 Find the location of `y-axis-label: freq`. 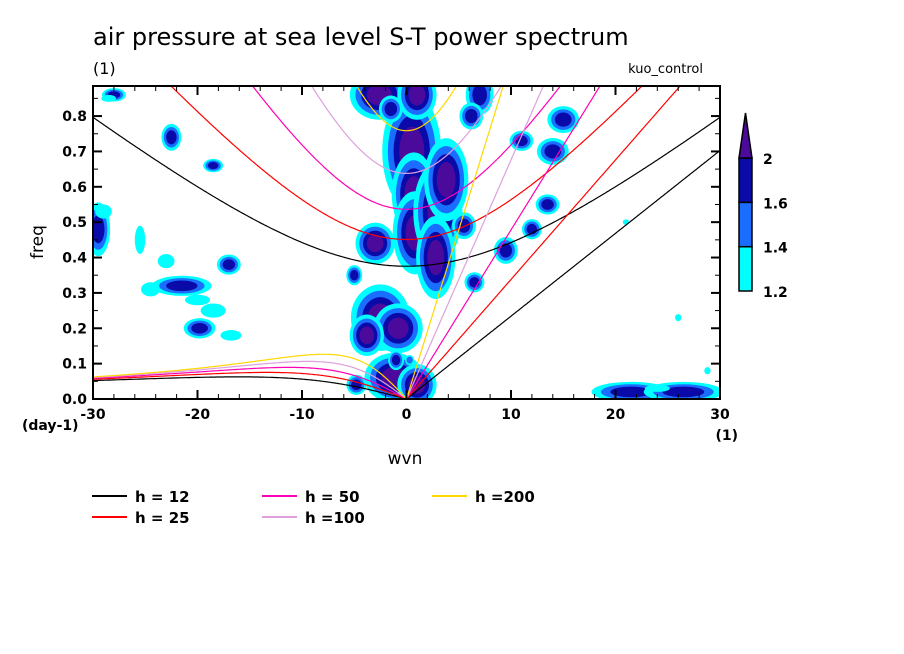

y-axis-label: freq is located at coordinates (38, 242).